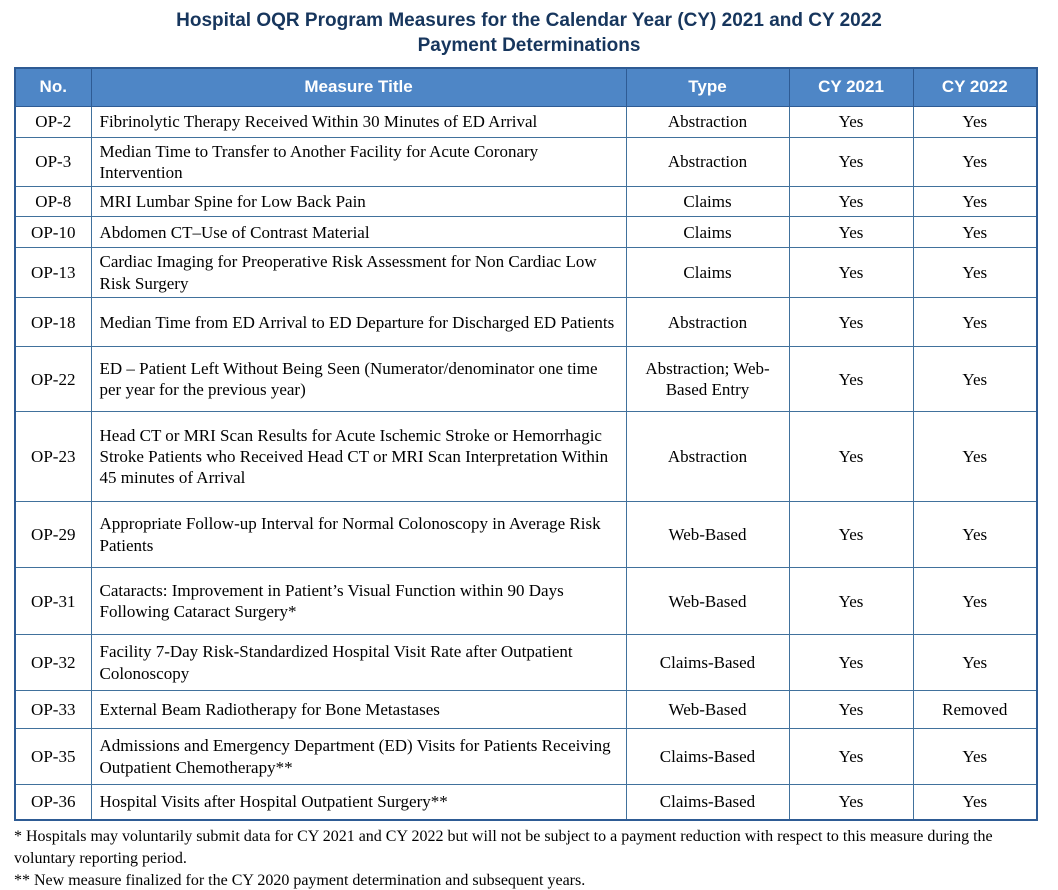 This screenshot has width=1058, height=890. I want to click on measure-no: OP-3, so click(53, 162).